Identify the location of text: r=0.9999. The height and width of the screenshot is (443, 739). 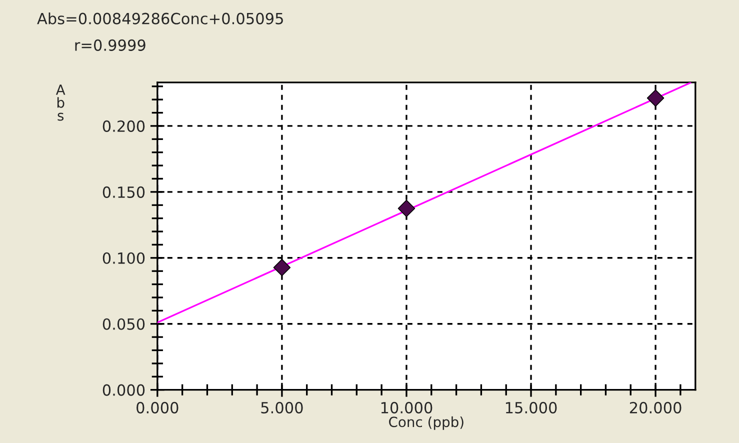
(110, 45).